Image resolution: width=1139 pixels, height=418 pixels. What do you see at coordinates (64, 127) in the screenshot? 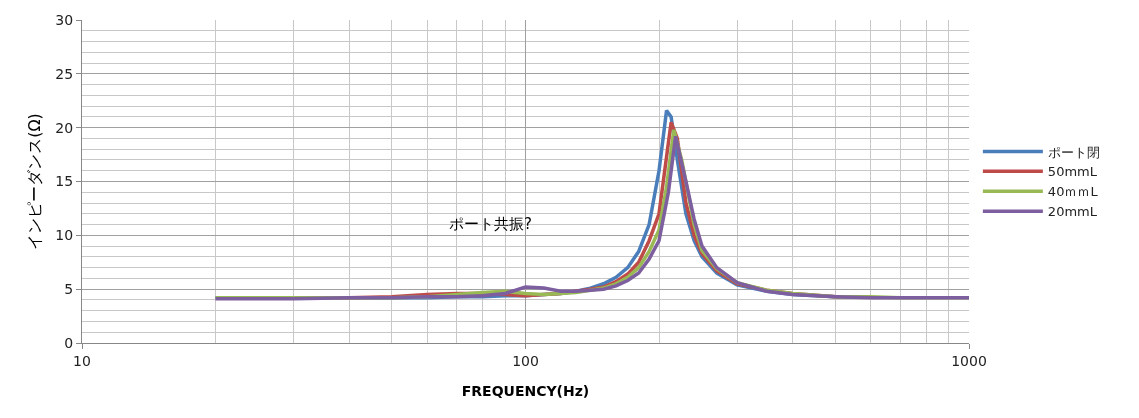
I see `y-tick-label: 20` at bounding box center [64, 127].